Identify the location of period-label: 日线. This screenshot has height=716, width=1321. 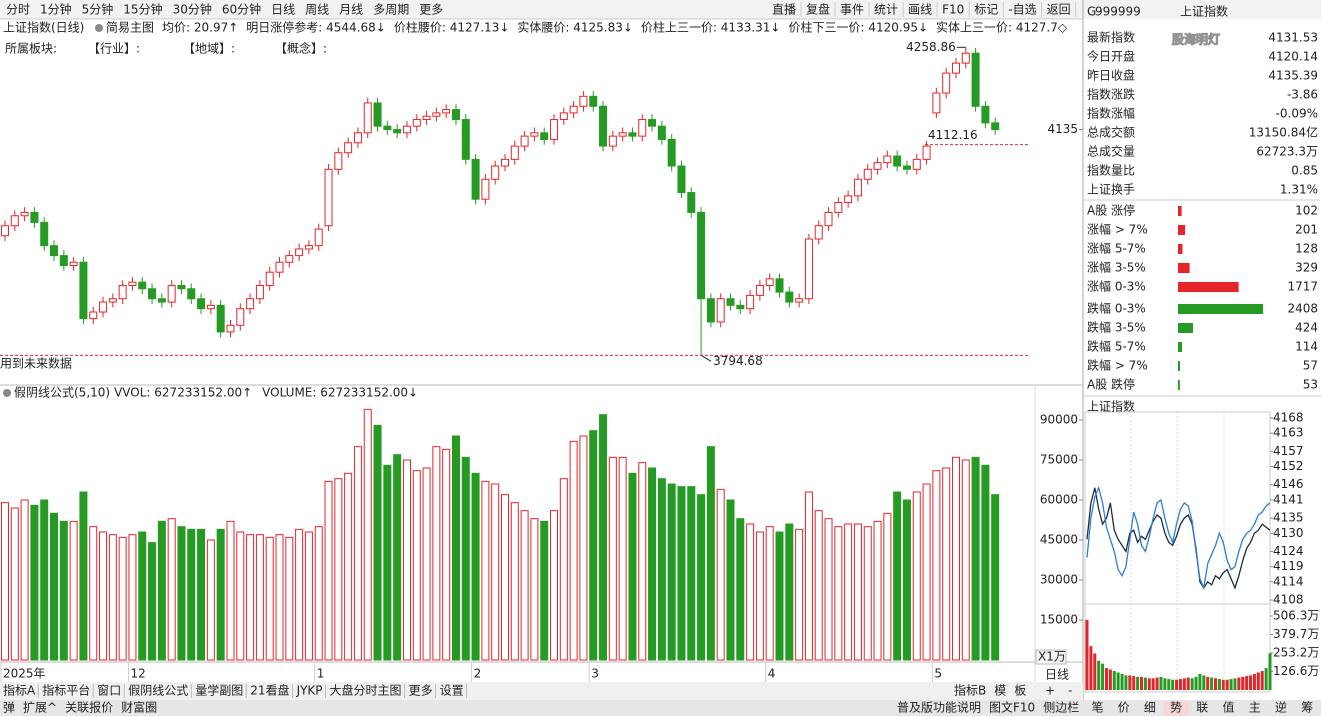
(1057, 675).